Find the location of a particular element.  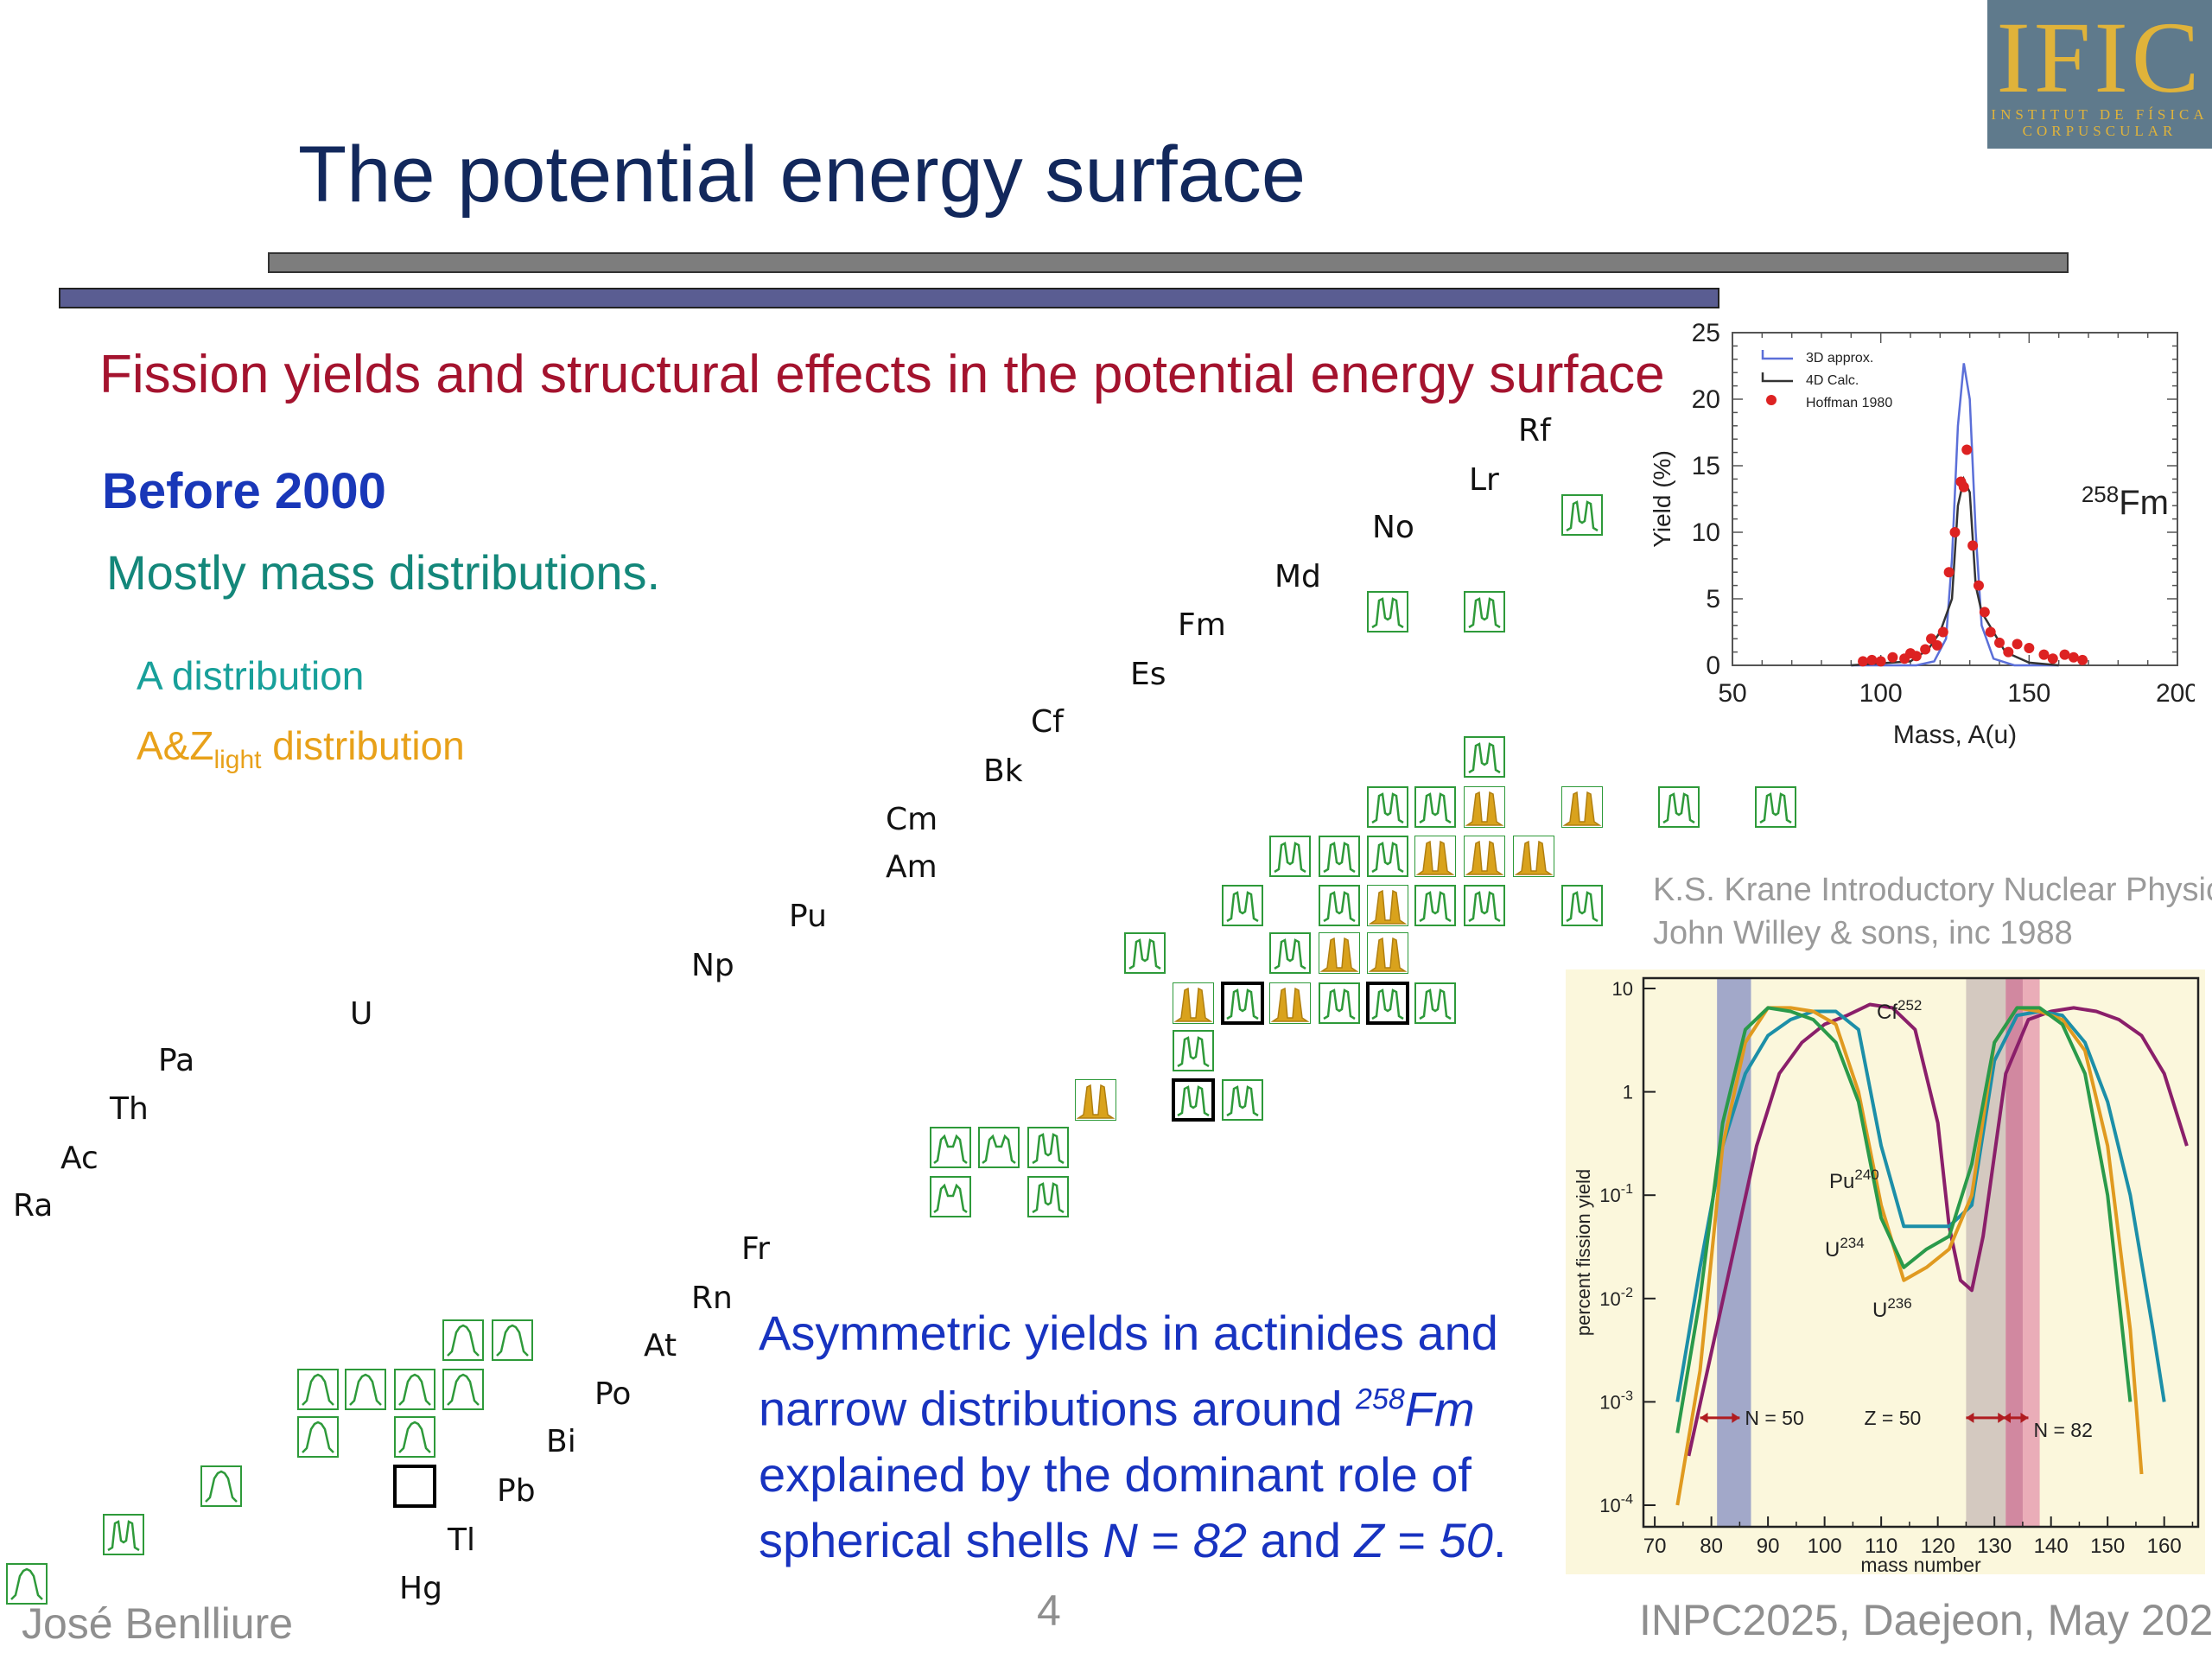

legend-swatch is located at coordinates (1777, 377).